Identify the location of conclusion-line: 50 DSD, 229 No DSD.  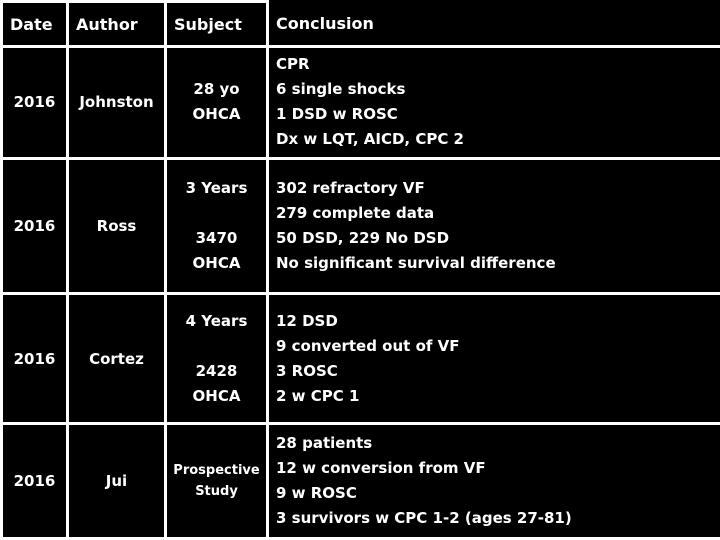
(363, 237).